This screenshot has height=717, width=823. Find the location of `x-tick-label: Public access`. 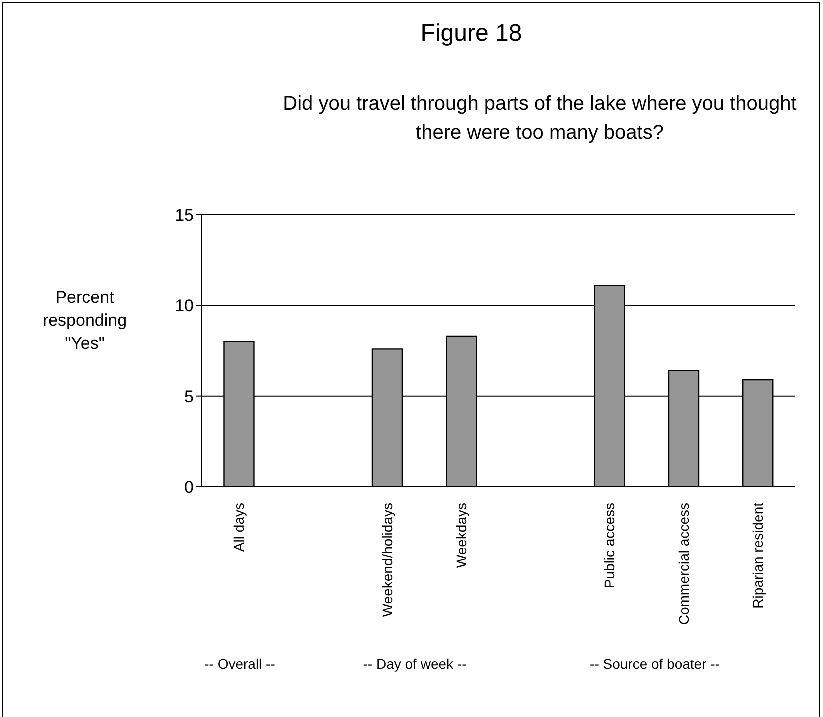

x-tick-label: Public access is located at coordinates (610, 546).